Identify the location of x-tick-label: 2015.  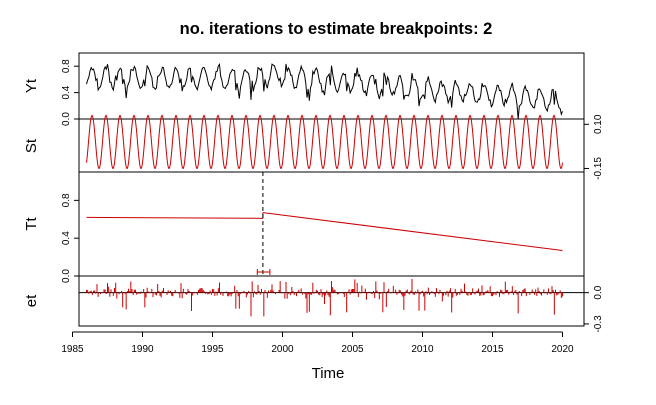
(492, 349).